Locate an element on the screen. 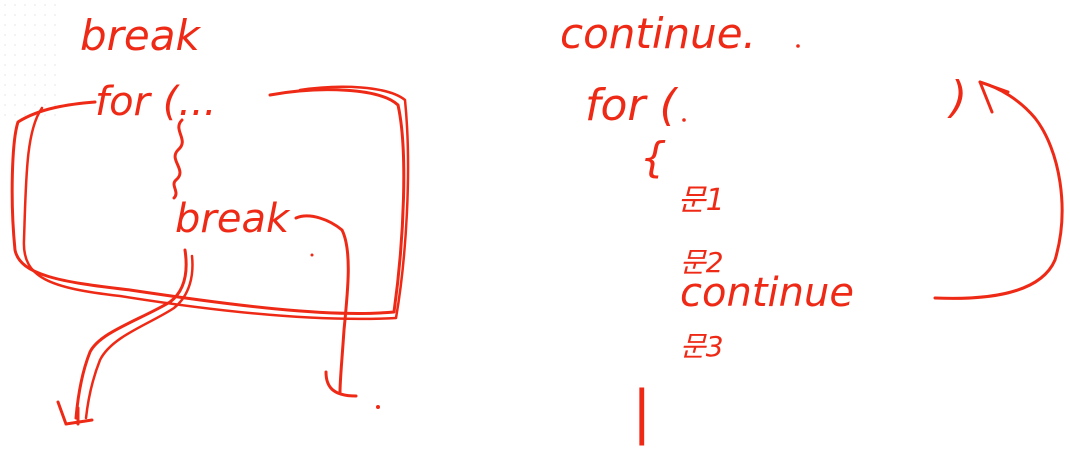  continue-statement-2: 문2 is located at coordinates (702, 262).